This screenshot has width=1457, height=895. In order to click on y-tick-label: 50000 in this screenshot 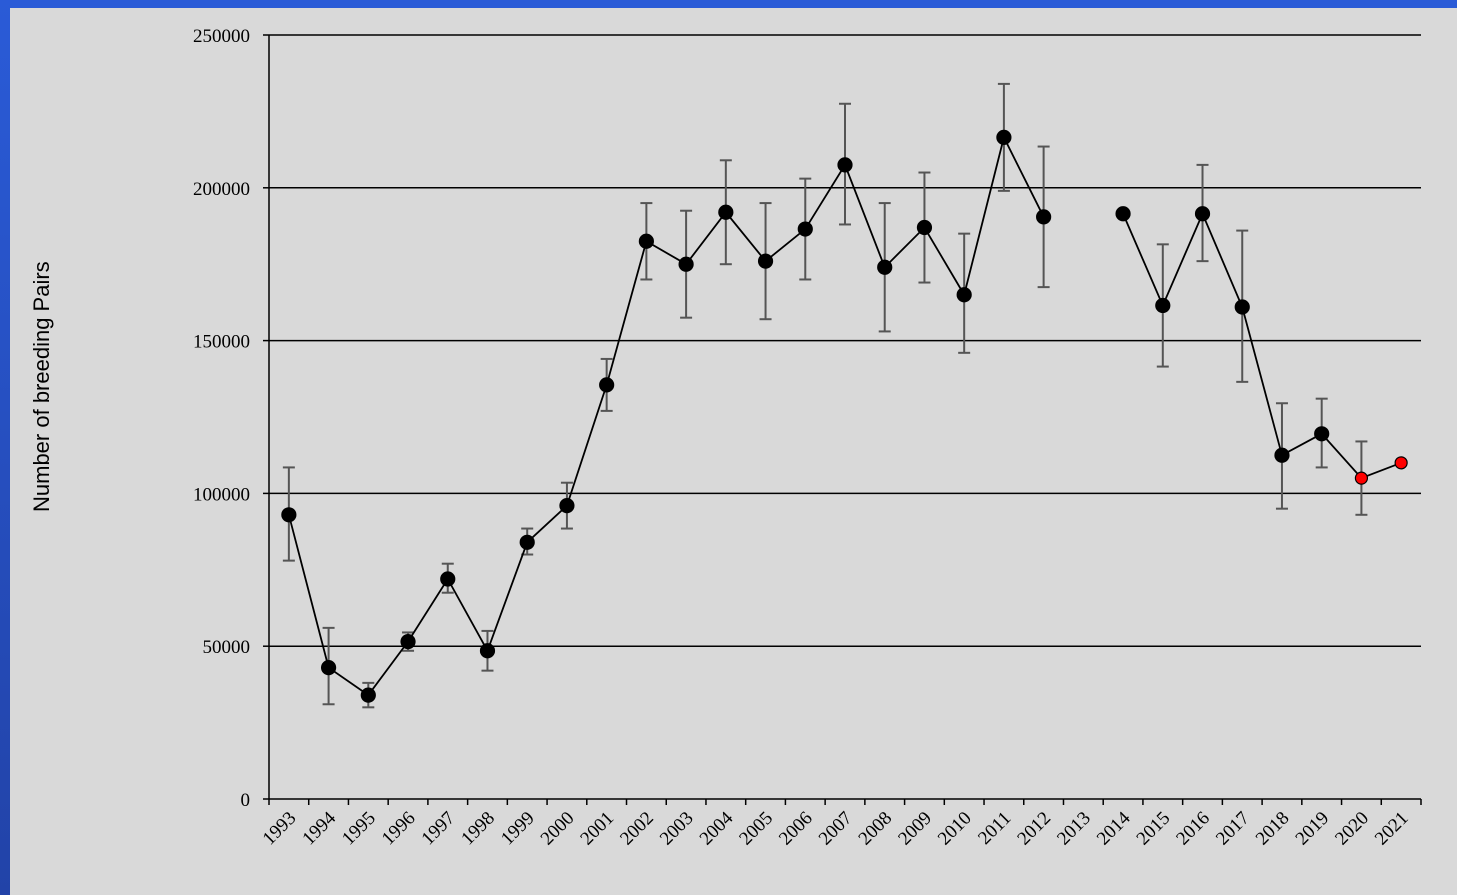, I will do `click(227, 647)`.